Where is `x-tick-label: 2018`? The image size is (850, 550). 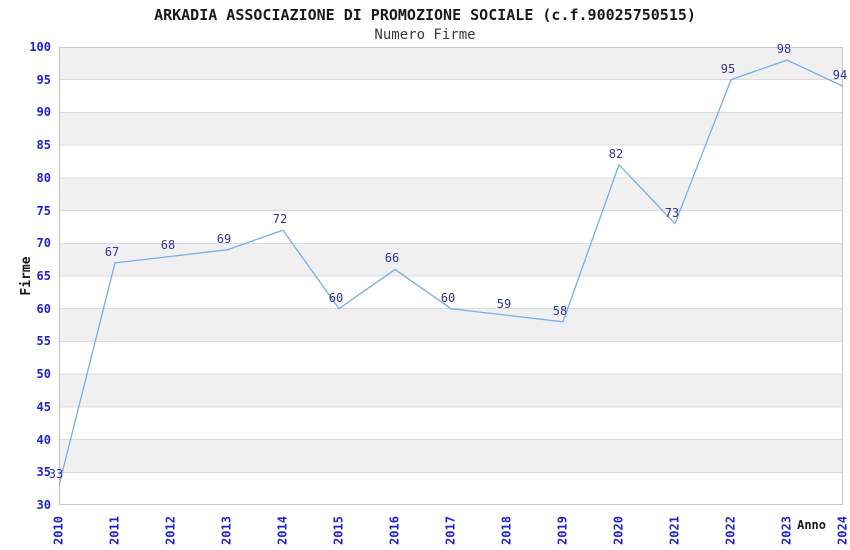 x-tick-label: 2018 is located at coordinates (506, 530).